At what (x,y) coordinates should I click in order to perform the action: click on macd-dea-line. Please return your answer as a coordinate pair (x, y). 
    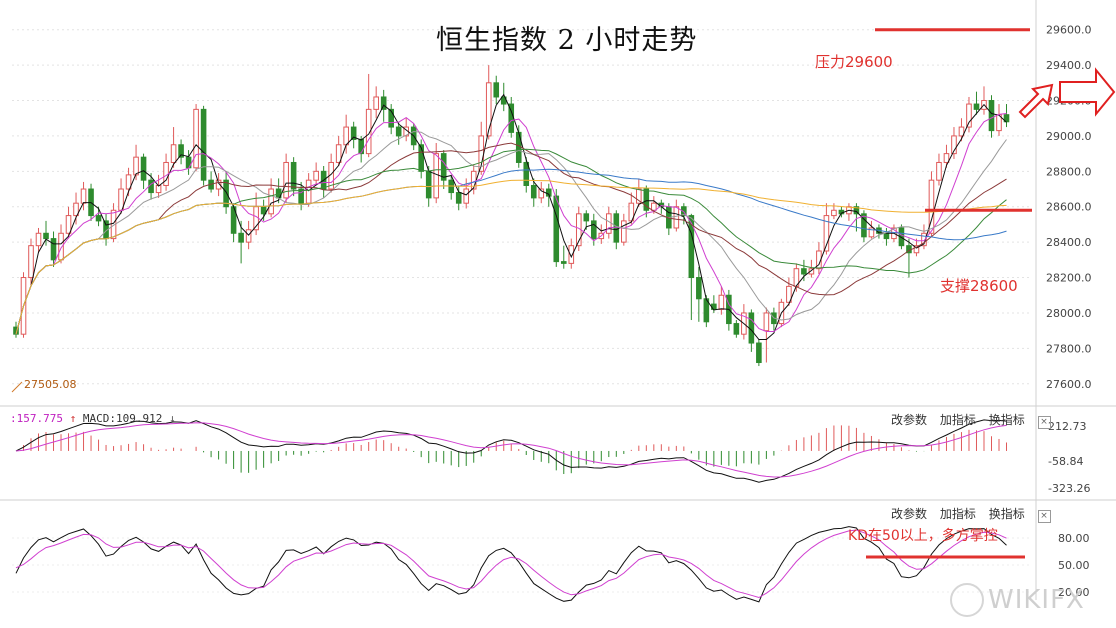
    Looking at the image, I should click on (511, 450).